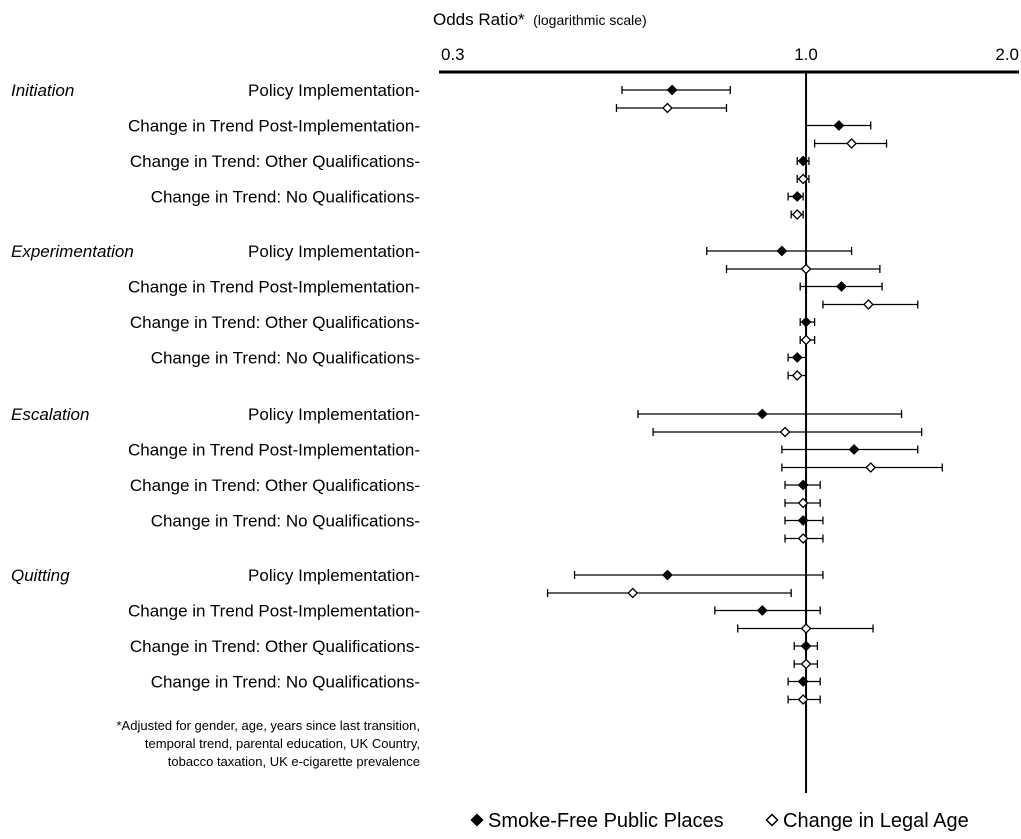 This screenshot has width=1021, height=839. What do you see at coordinates (1007, 54) in the screenshot?
I see `x-tick-label: 2.0` at bounding box center [1007, 54].